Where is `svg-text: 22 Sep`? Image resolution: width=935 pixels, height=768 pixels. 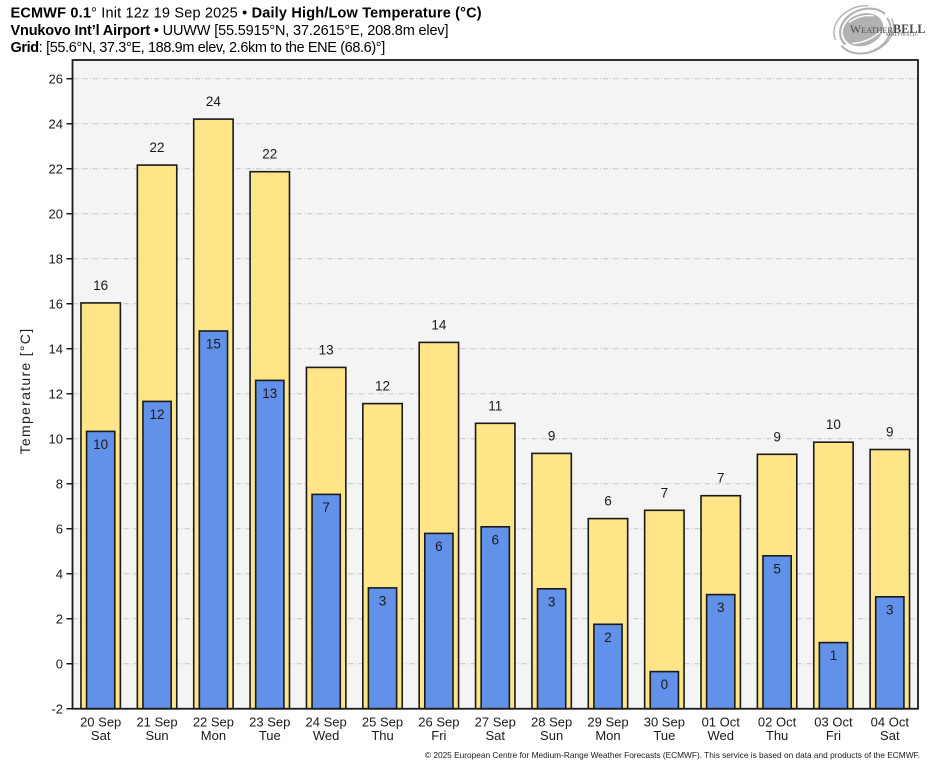 svg-text: 22 Sep is located at coordinates (213, 721).